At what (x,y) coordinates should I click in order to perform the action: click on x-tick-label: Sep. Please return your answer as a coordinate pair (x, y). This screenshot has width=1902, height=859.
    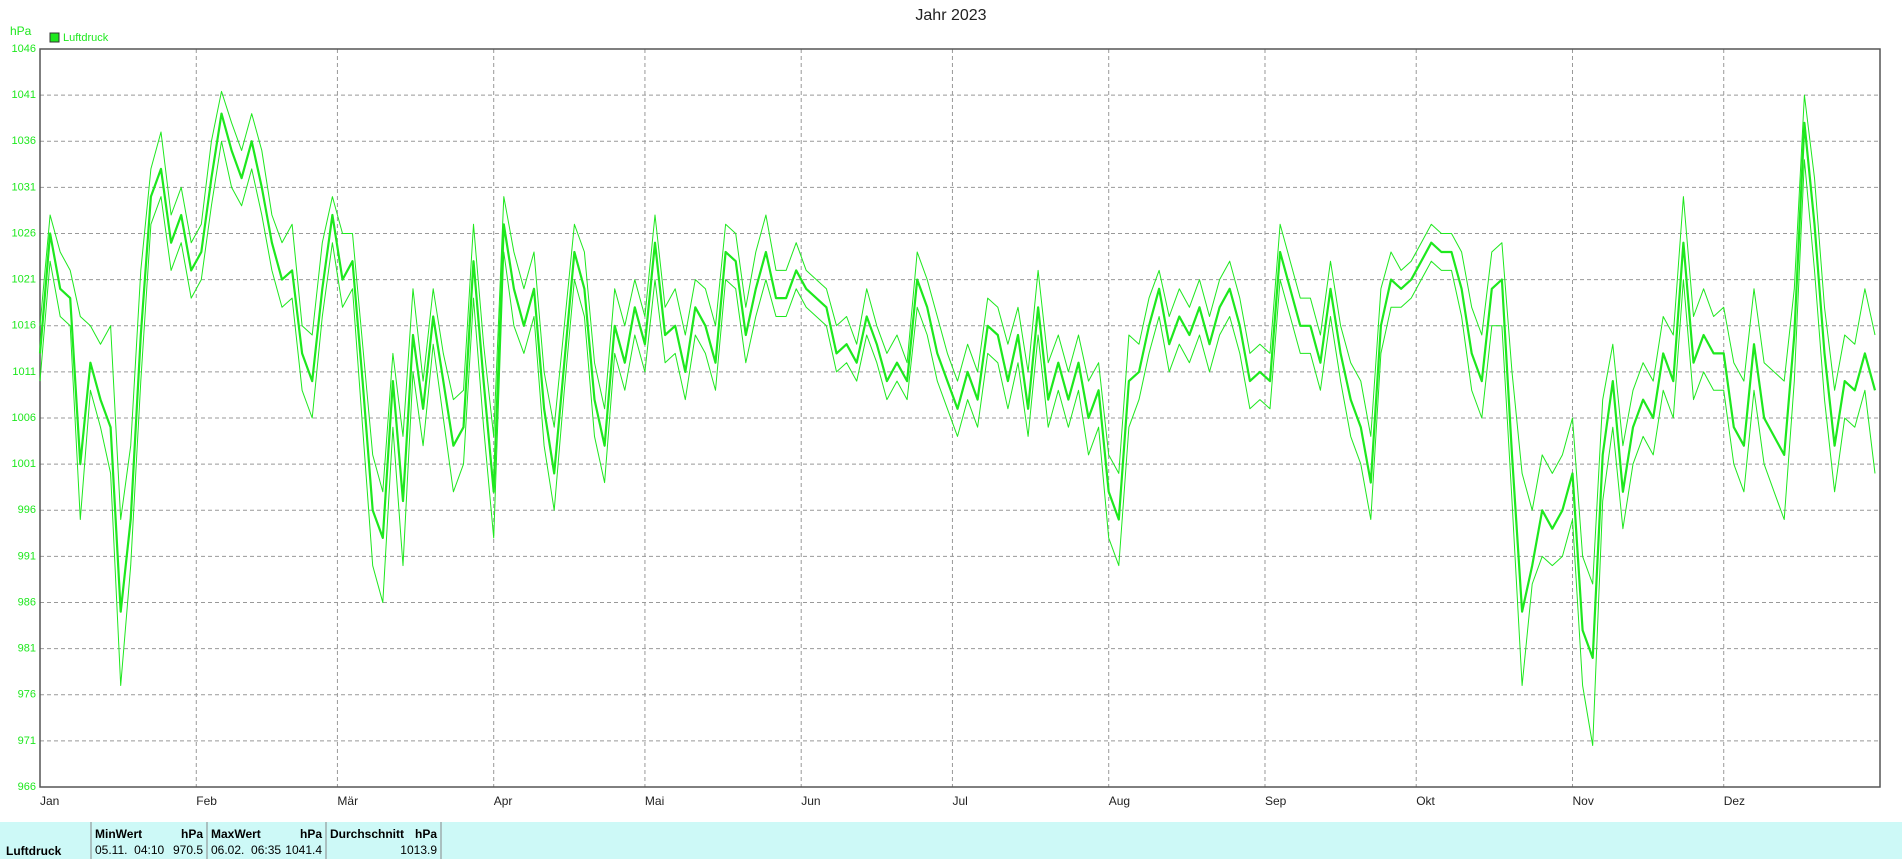
    Looking at the image, I should click on (1276, 801).